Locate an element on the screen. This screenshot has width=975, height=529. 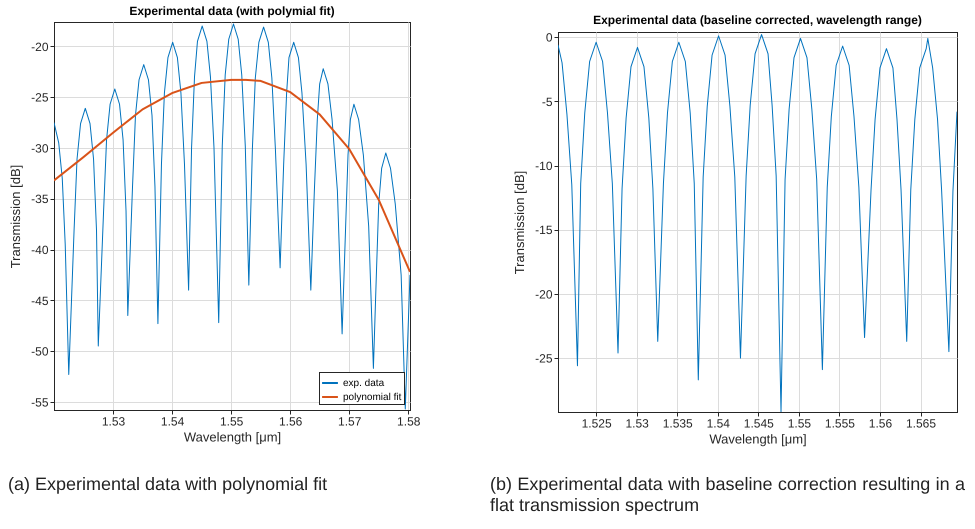
y-tick-label: -55 is located at coordinates (40, 402).